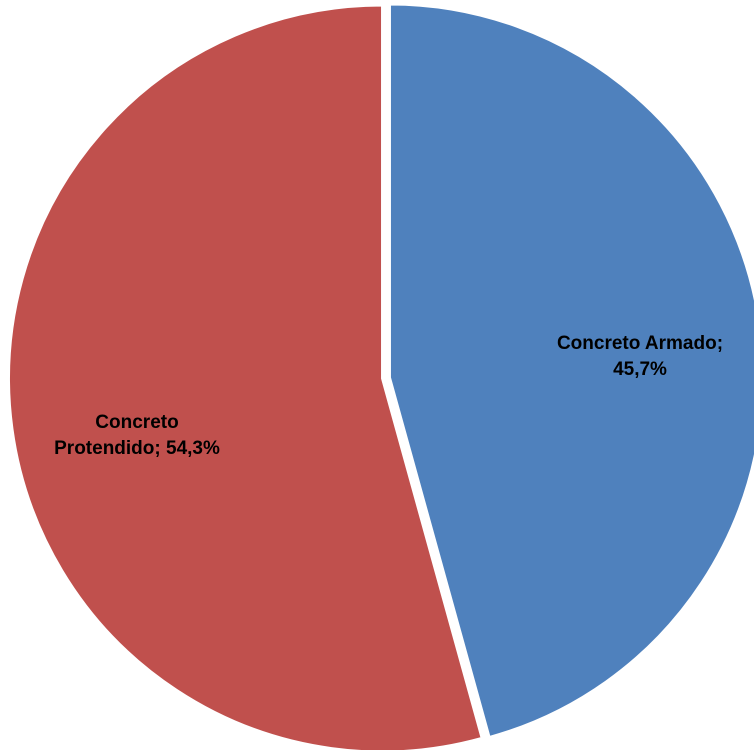  Describe the element at coordinates (640, 343) in the screenshot. I see `pie-label-line: Concreto Armado;` at that location.